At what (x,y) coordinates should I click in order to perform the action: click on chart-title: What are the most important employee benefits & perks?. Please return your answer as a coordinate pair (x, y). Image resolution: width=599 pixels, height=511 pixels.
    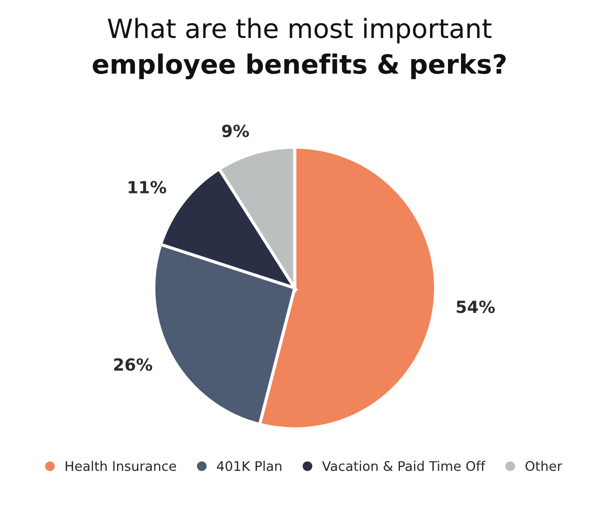
    Looking at the image, I should click on (299, 49).